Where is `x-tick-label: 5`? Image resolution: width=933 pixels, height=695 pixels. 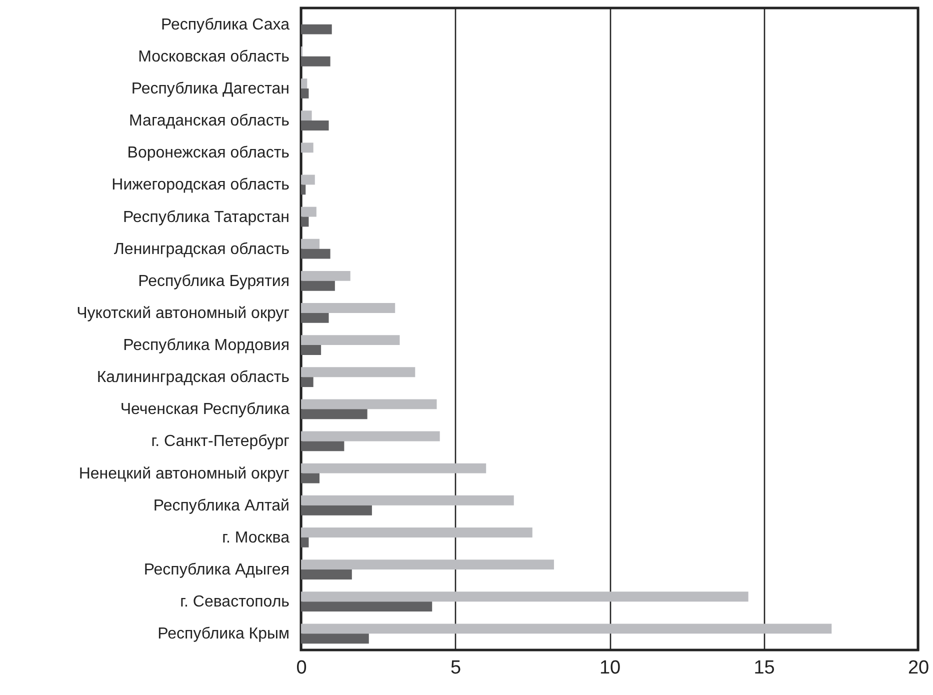 x-tick-label: 5 is located at coordinates (456, 668).